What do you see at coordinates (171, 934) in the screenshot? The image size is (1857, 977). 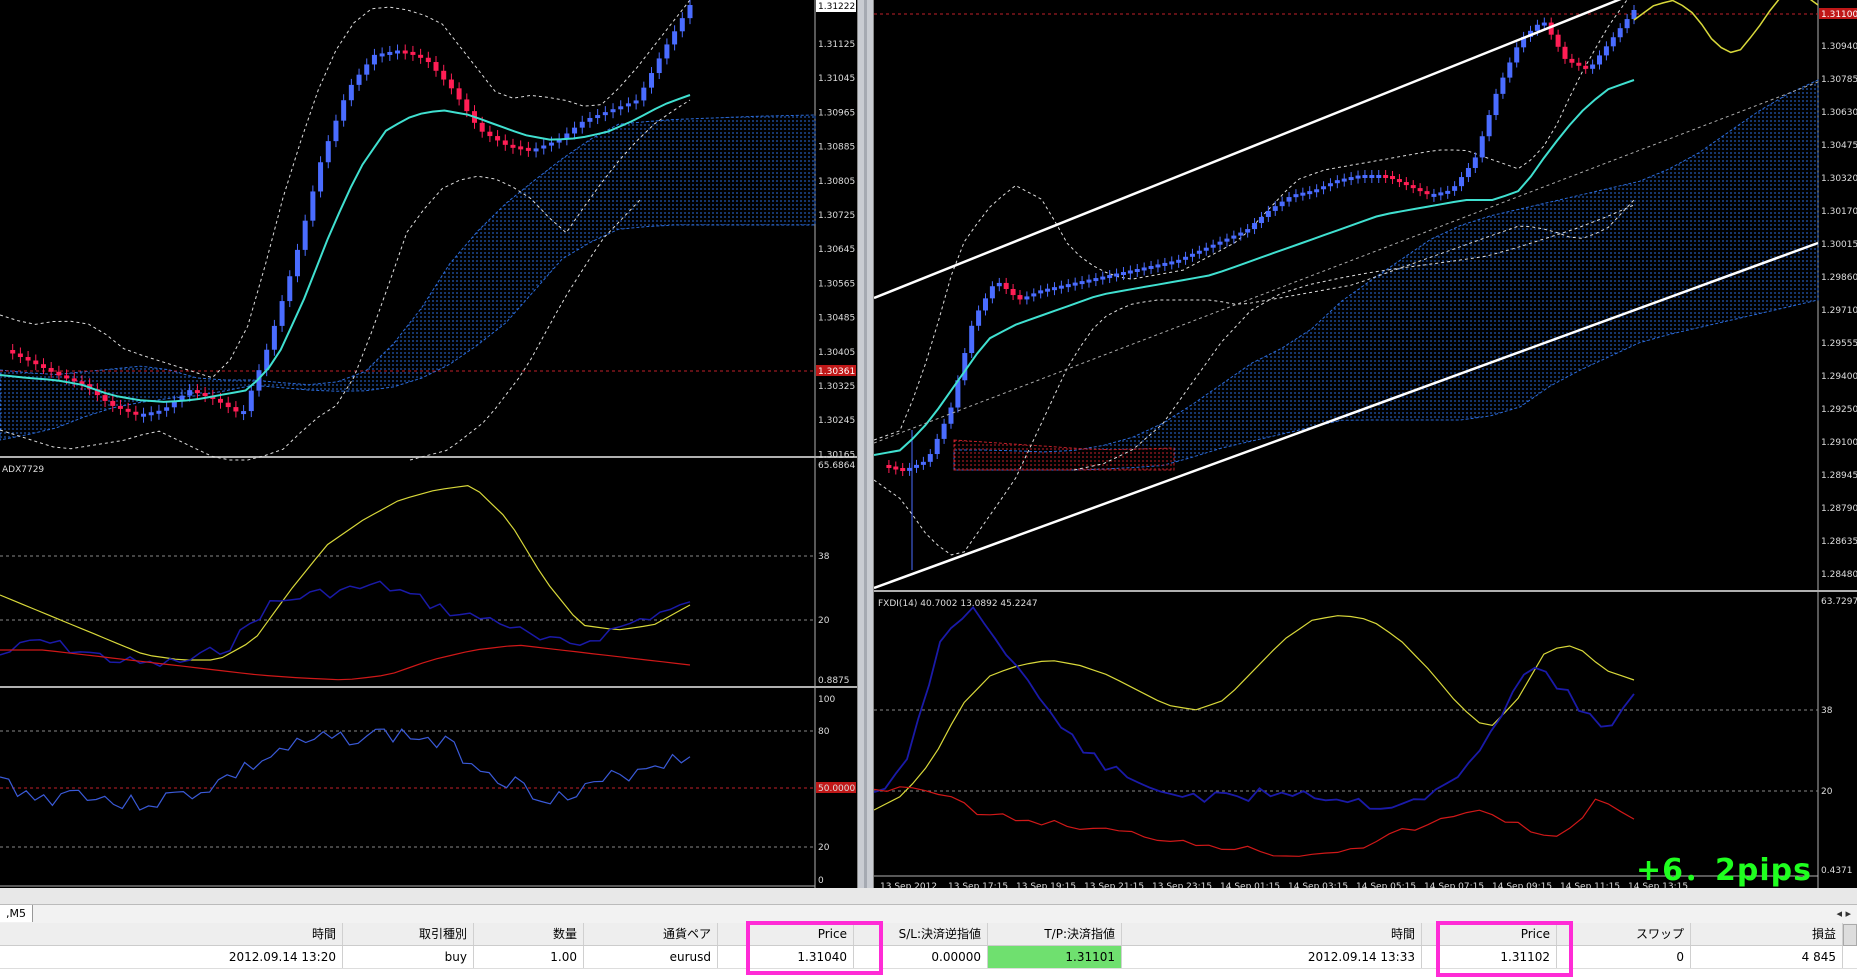 I see `col-header-open-time: 時間` at bounding box center [171, 934].